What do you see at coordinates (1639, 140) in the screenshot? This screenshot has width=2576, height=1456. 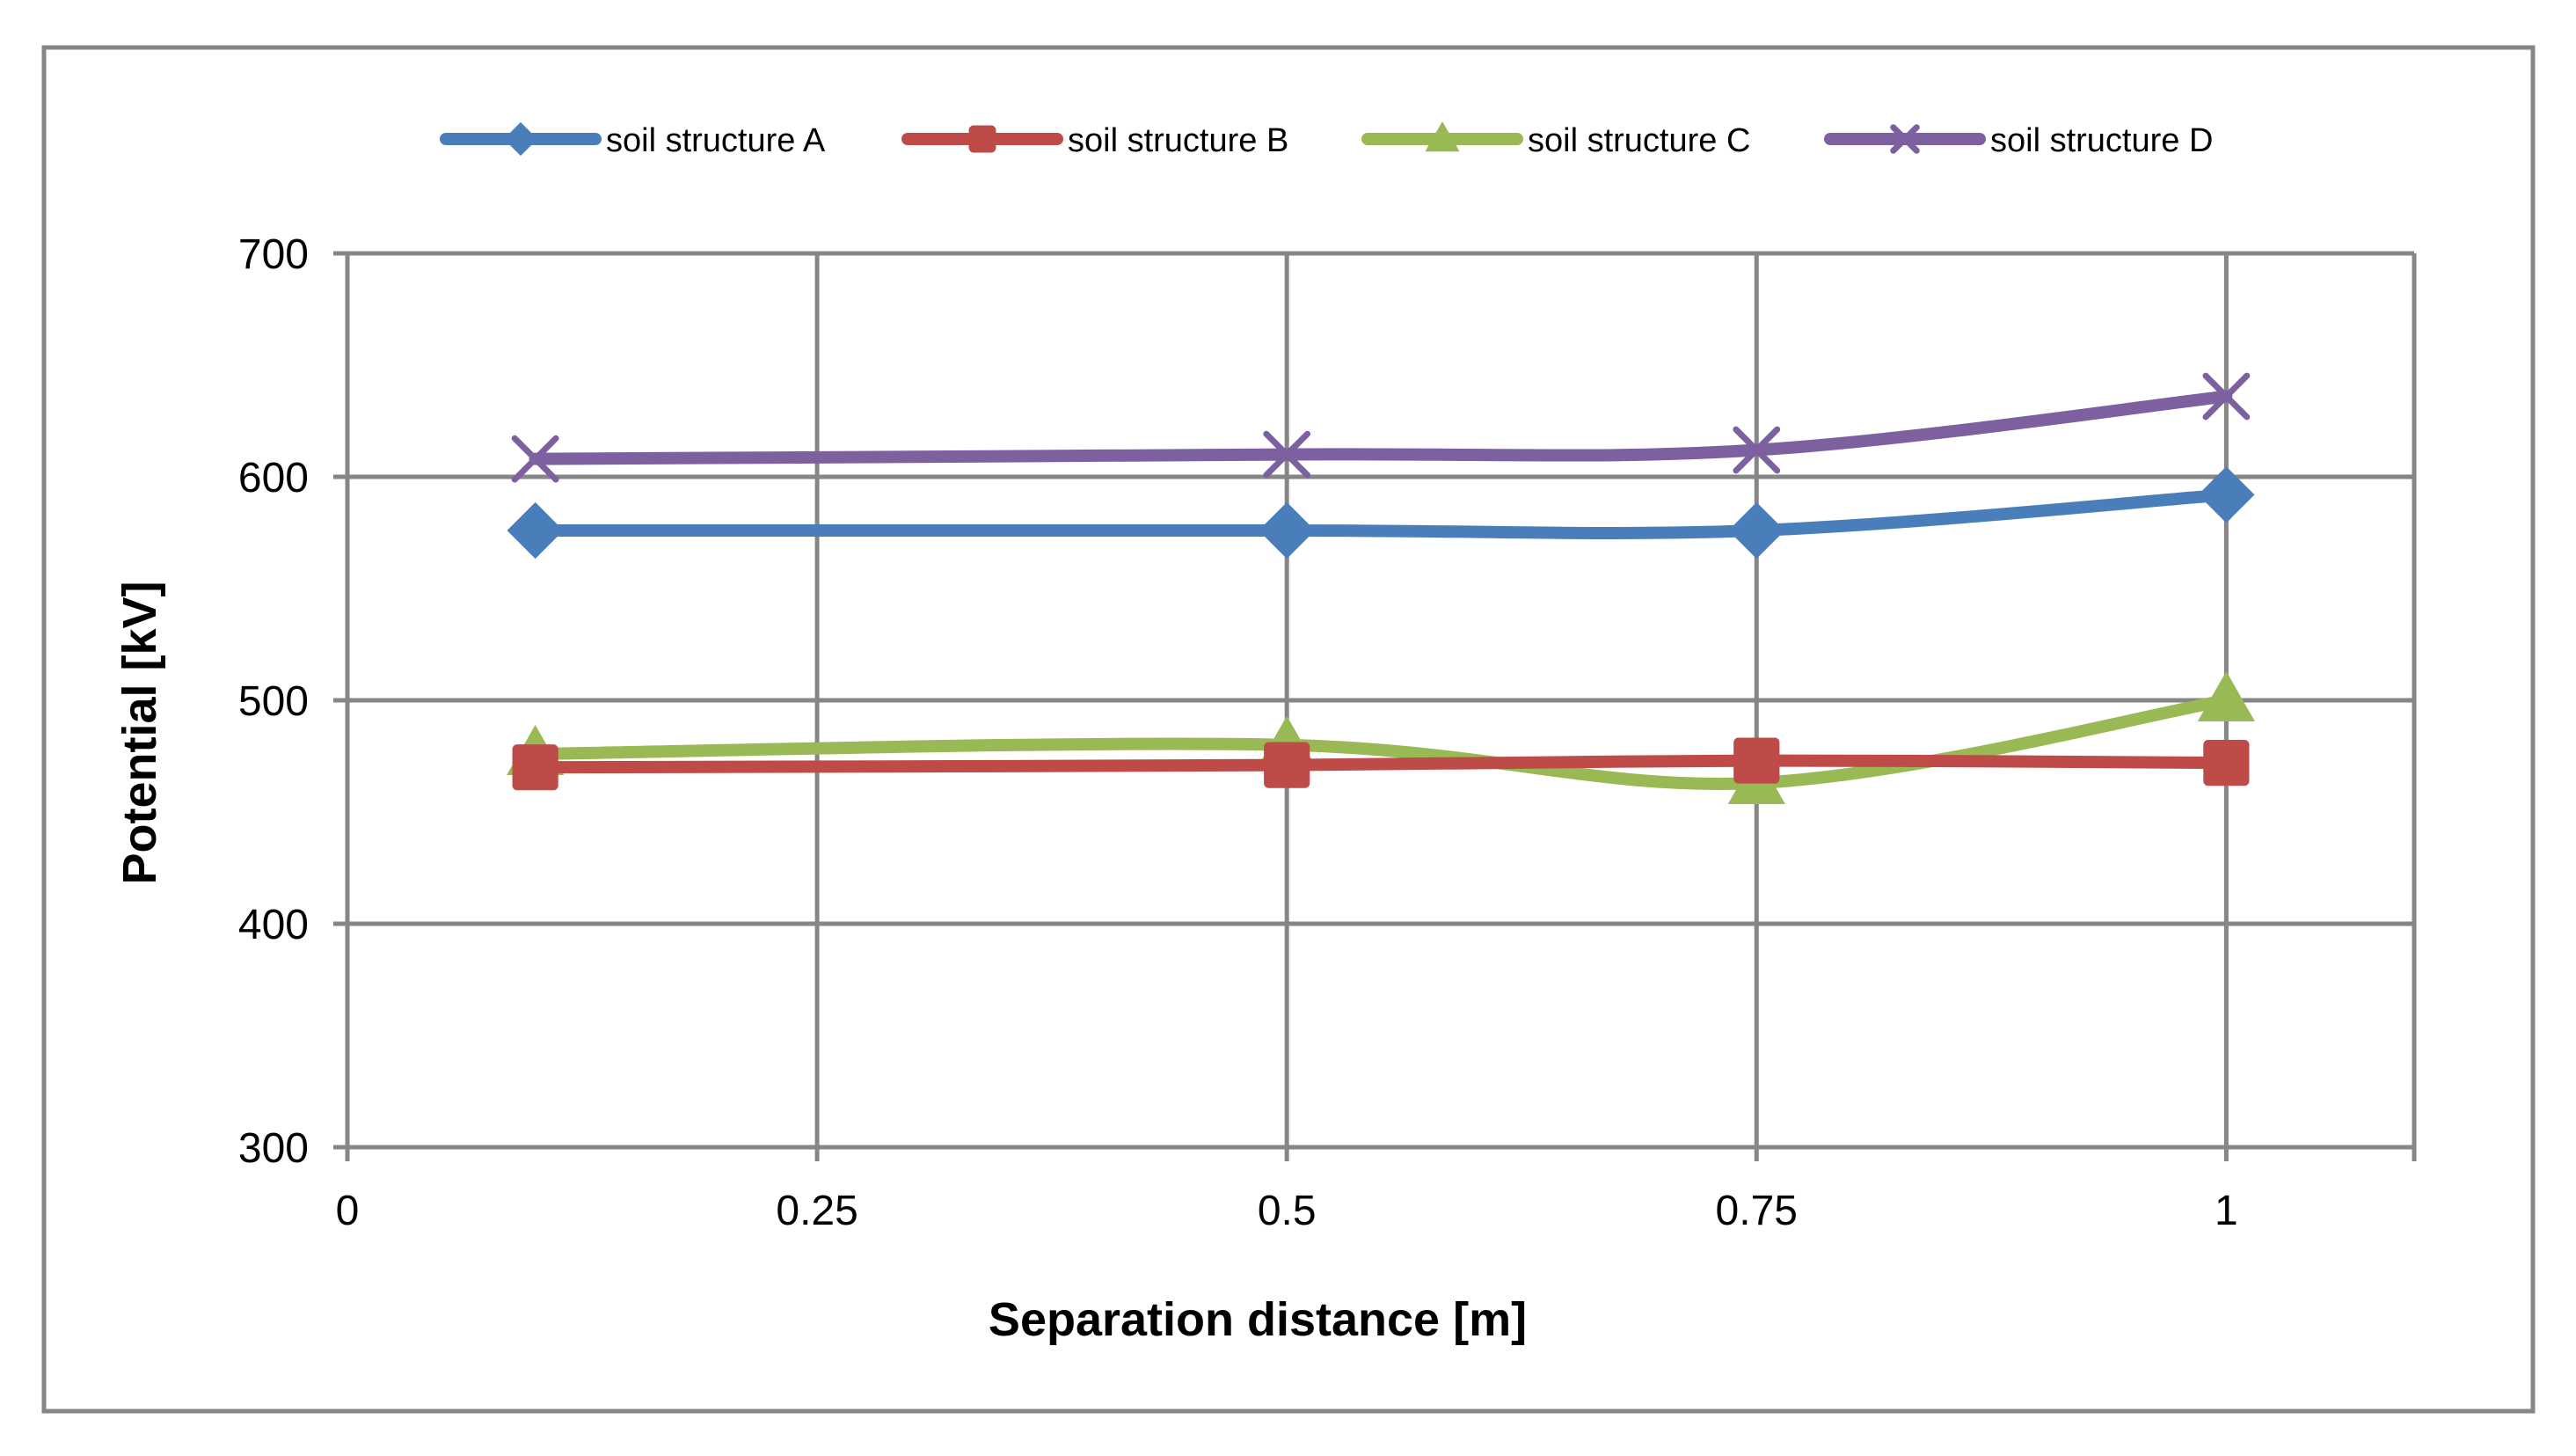 I see `legend-label: soil structure C` at bounding box center [1639, 140].